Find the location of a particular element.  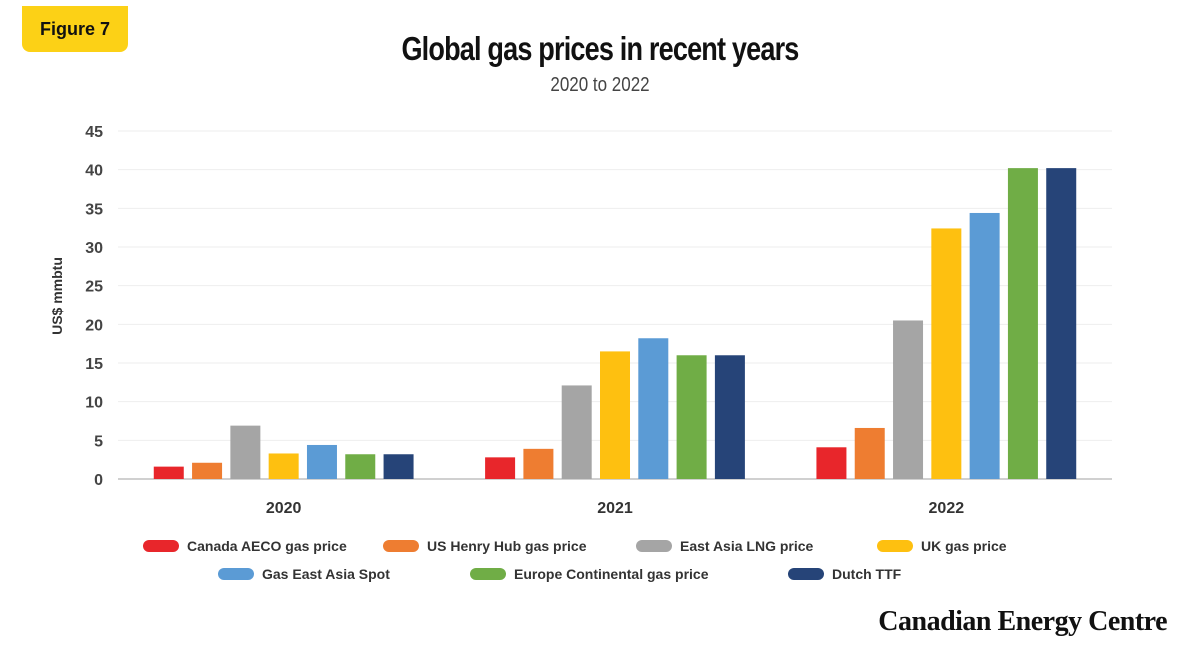

x-tick-label: 2021 is located at coordinates (615, 508).